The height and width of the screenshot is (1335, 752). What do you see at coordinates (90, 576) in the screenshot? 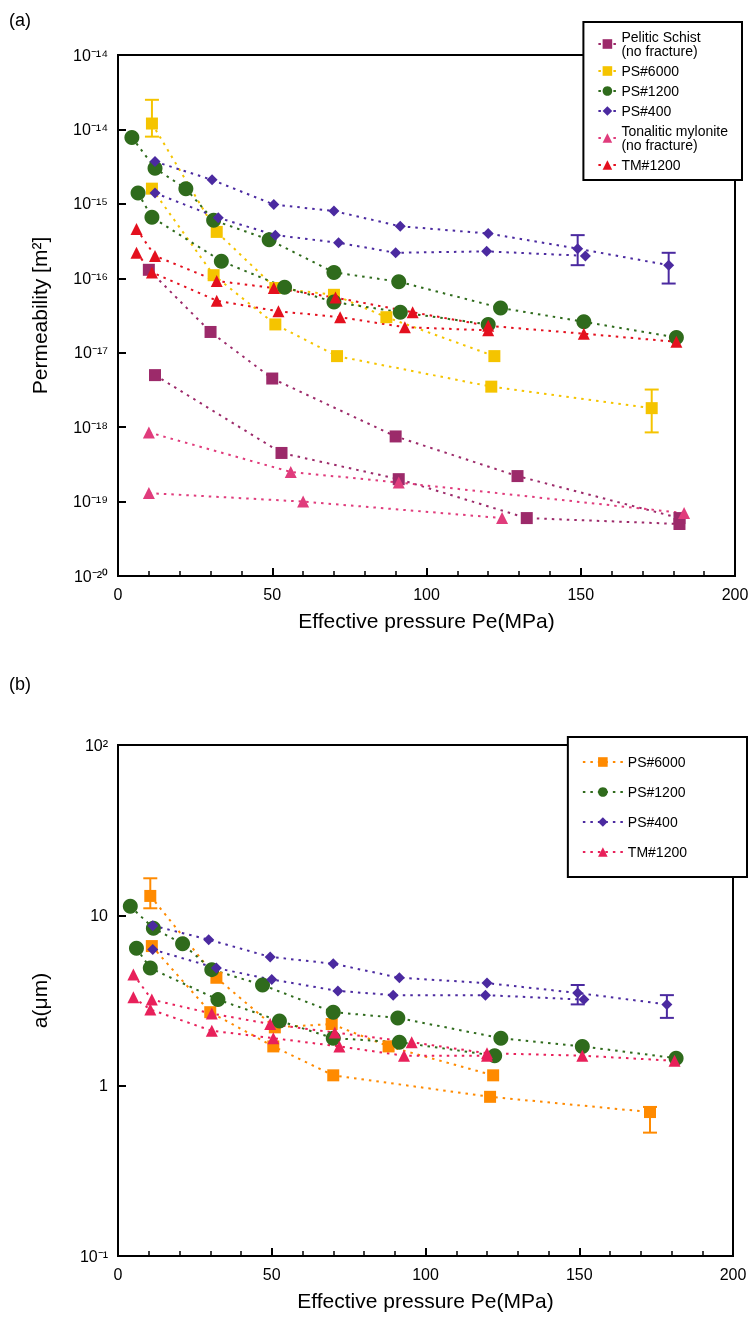
I see `y-tick-label: 10⁻²⁰` at bounding box center [90, 576].